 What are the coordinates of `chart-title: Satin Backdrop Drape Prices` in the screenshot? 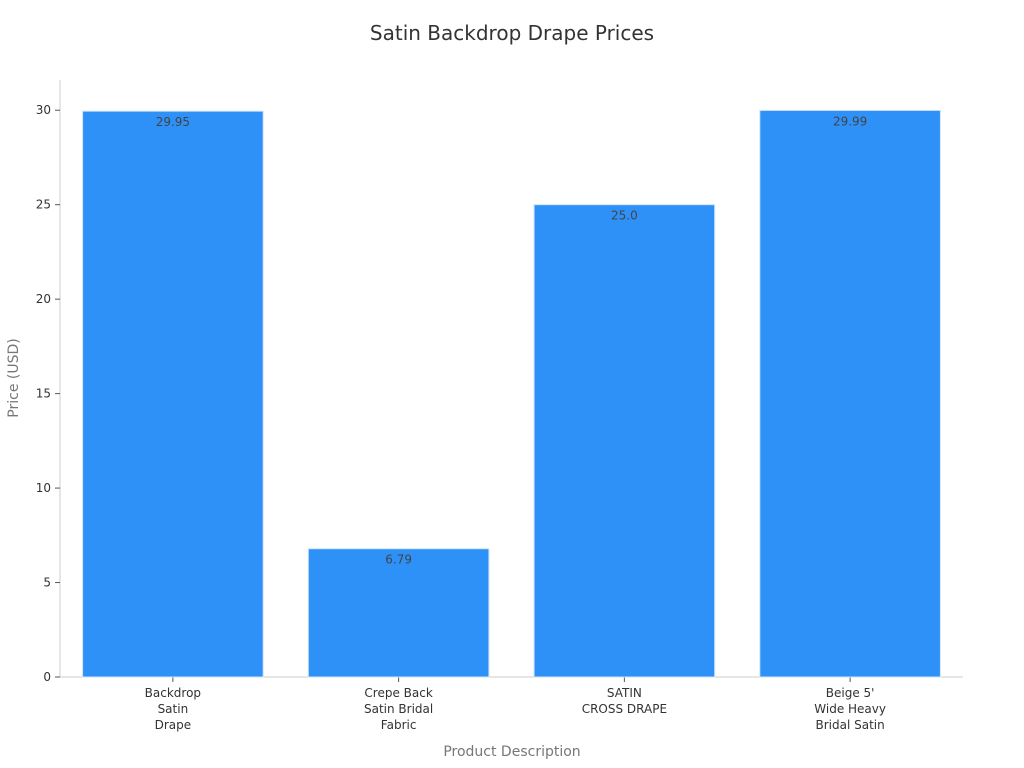 It's located at (512, 33).